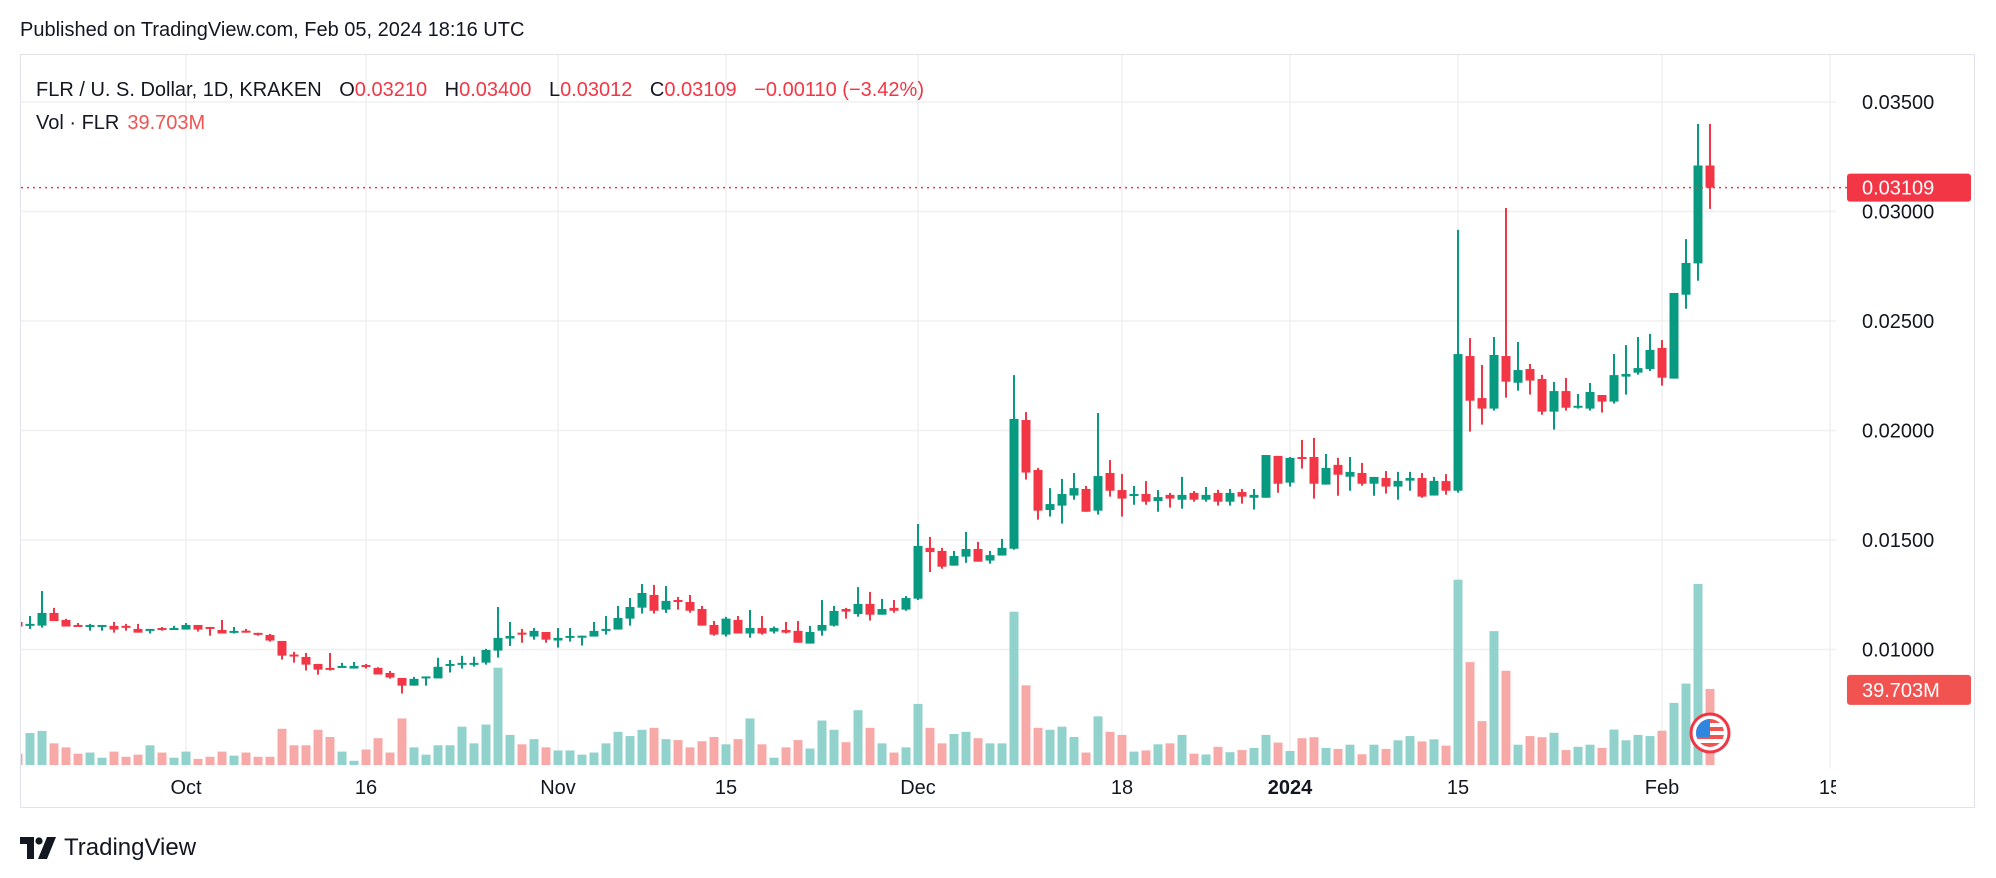 The height and width of the screenshot is (878, 1996). Describe the element at coordinates (1710, 733) in the screenshot. I see `us-flag-icon` at that location.